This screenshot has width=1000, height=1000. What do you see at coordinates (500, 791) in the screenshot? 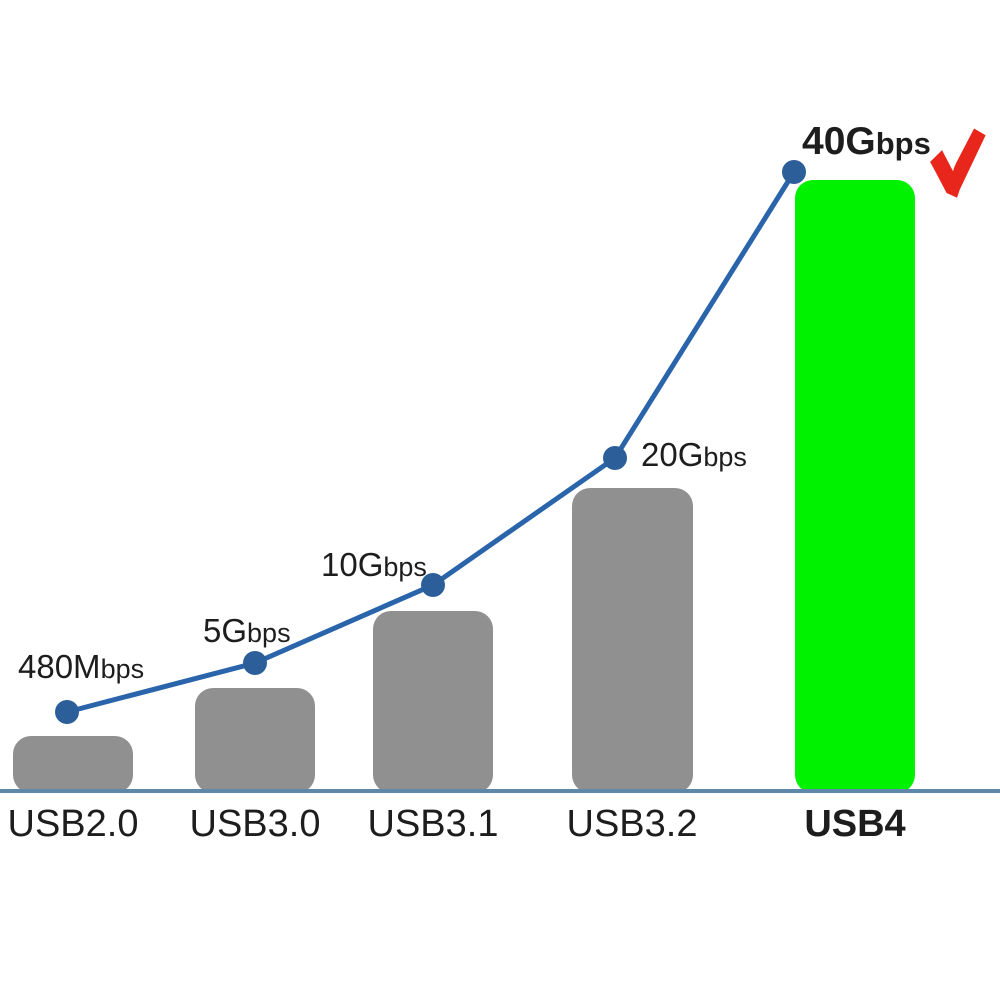
I see `x-axis-baseline` at bounding box center [500, 791].